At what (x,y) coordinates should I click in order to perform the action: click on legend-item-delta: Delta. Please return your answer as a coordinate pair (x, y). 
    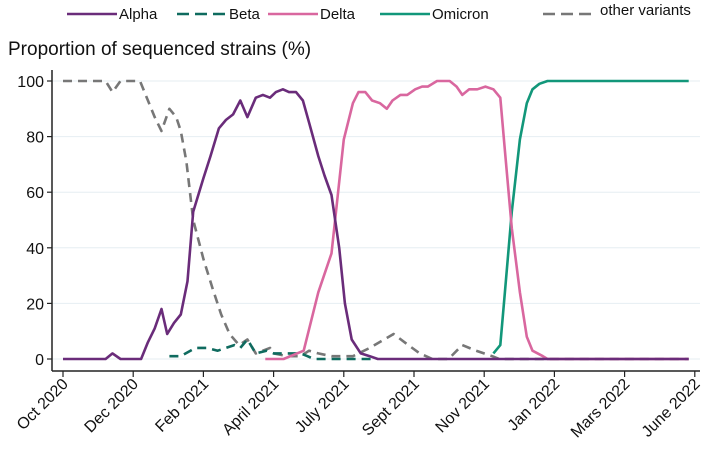
    Looking at the image, I should click on (312, 14).